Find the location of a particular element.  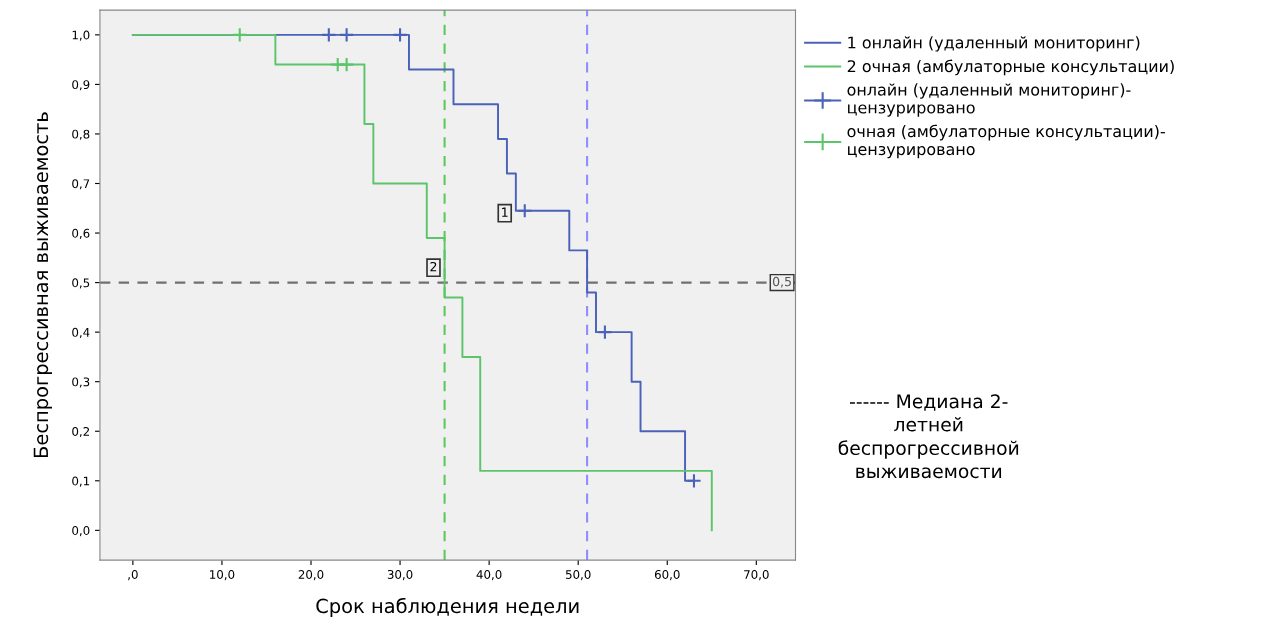

x-axis-title: Срок наблюдения недели is located at coordinates (447, 607).